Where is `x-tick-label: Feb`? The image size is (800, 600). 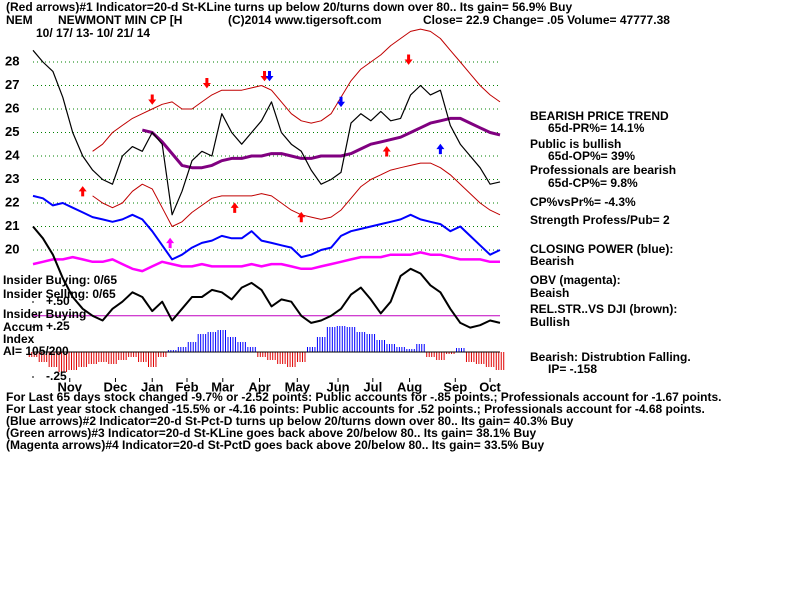 x-tick-label: Feb is located at coordinates (186, 386).